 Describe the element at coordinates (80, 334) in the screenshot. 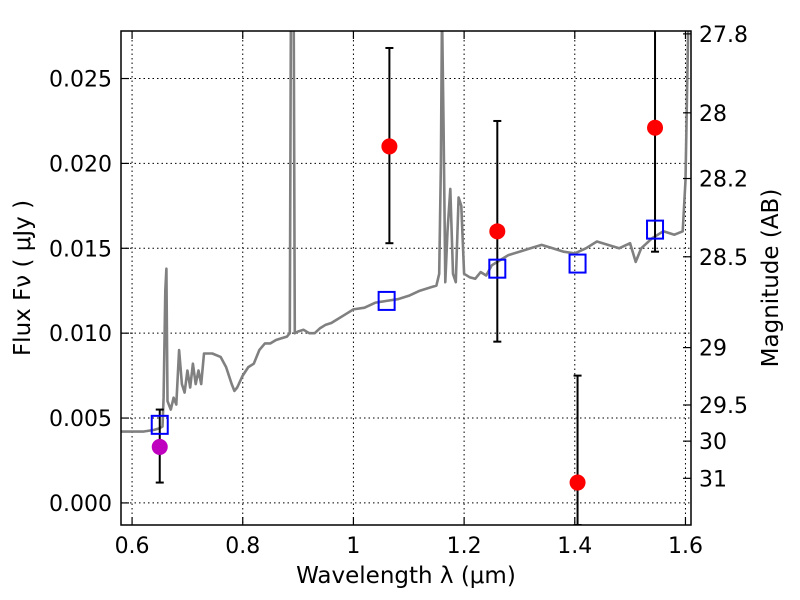

I see `y-tick-label: 0.010` at that location.